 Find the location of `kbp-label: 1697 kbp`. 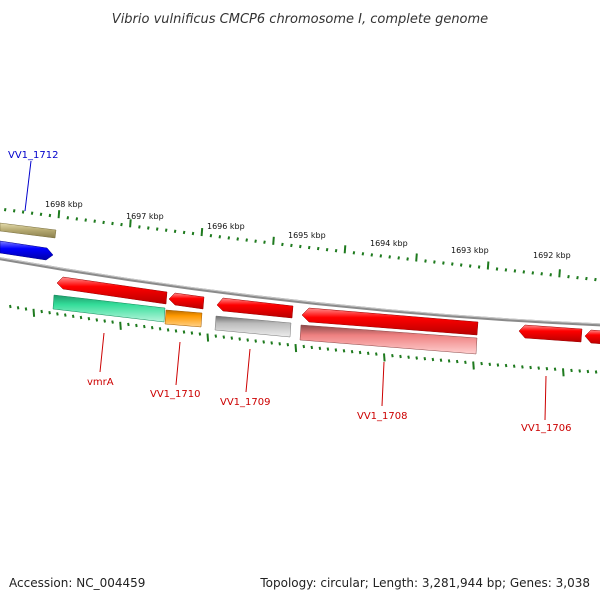

kbp-label: 1697 kbp is located at coordinates (145, 216).